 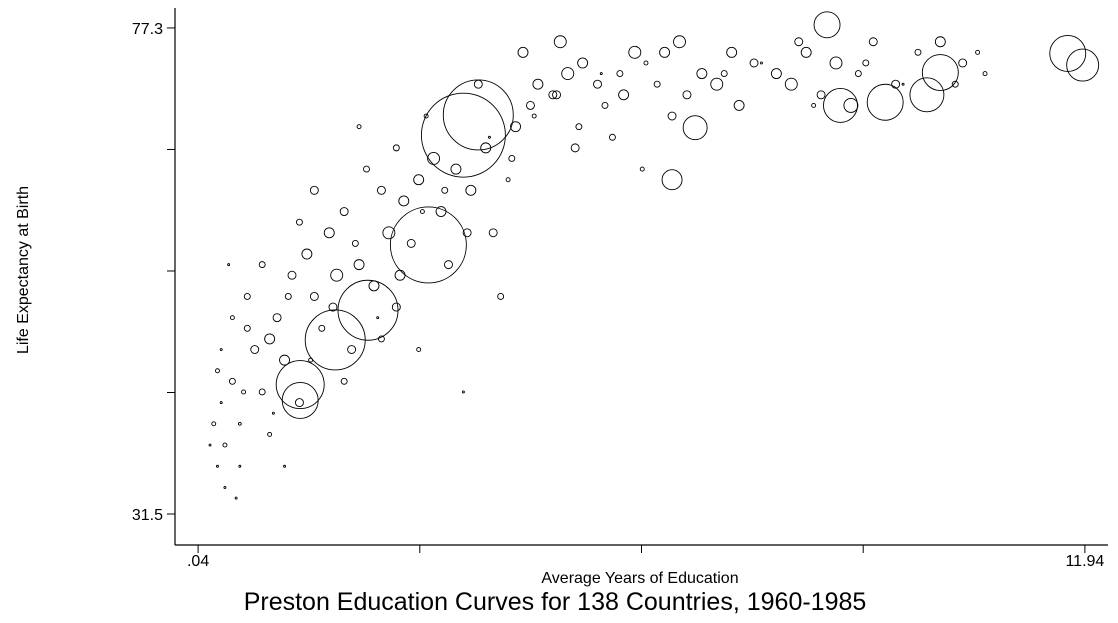 What do you see at coordinates (1084, 561) in the screenshot?
I see `x-tick-label: 11.94` at bounding box center [1084, 561].